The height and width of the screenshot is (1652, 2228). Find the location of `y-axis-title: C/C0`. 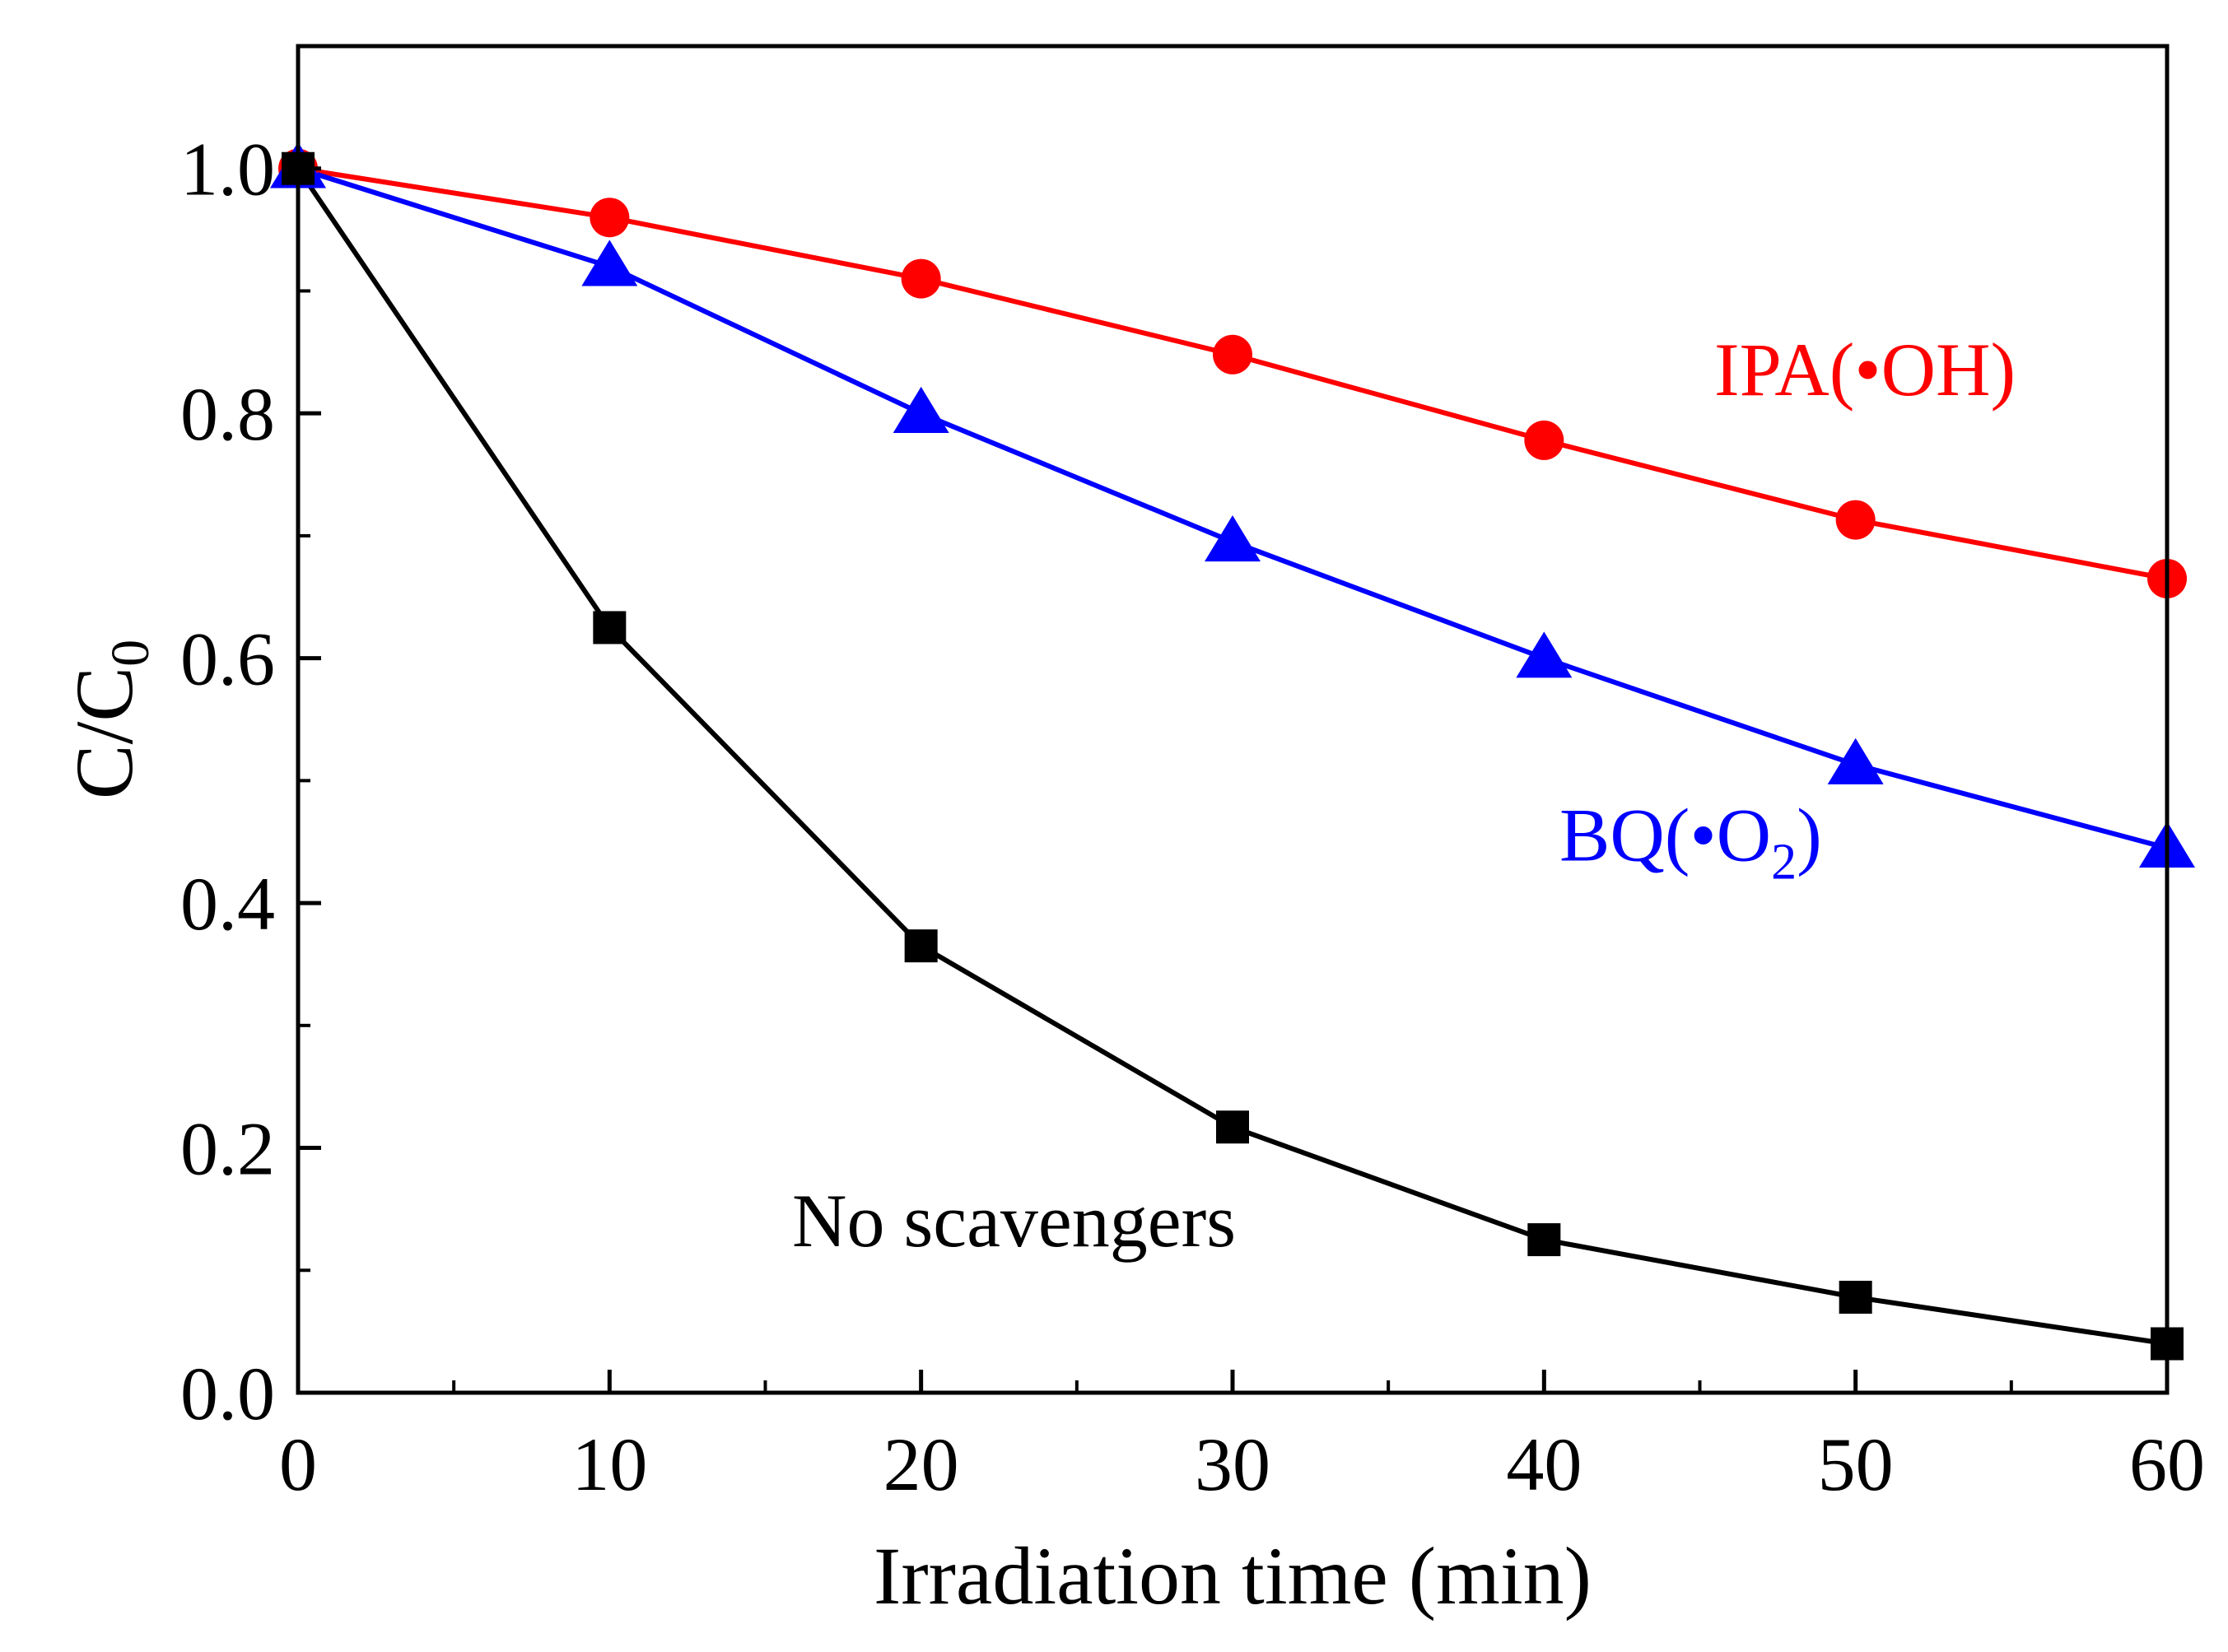

y-axis-title: C/C0 is located at coordinates (109, 719).